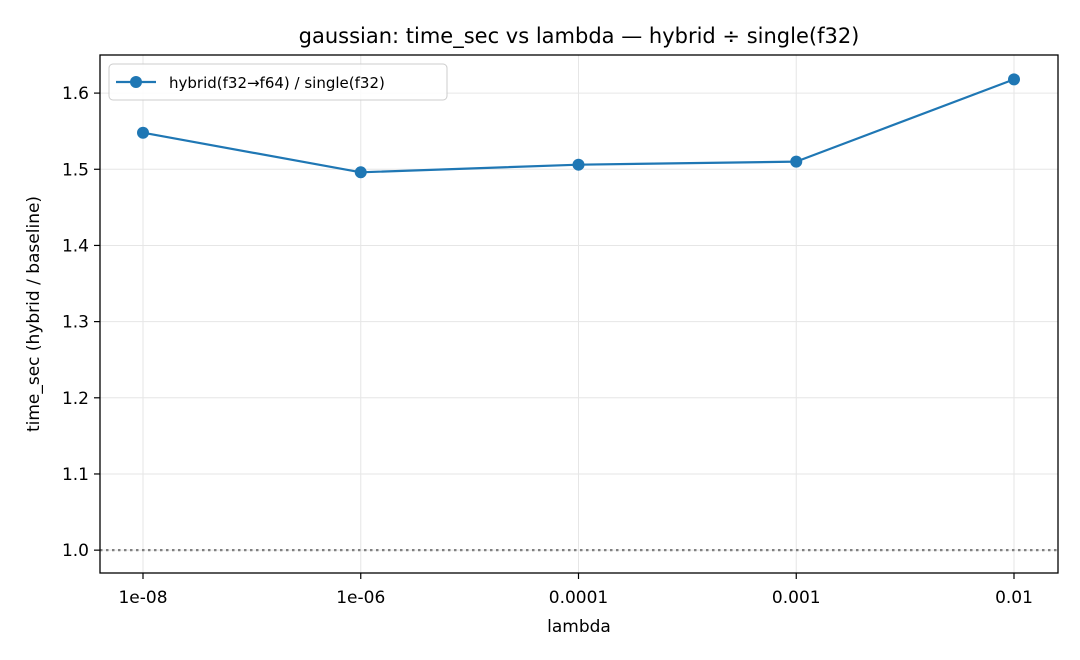 This screenshot has height=660, width=1080. I want to click on x-axis: 1e-08 1e-06 0.0001 0.001 0.01, so click(575, 590).